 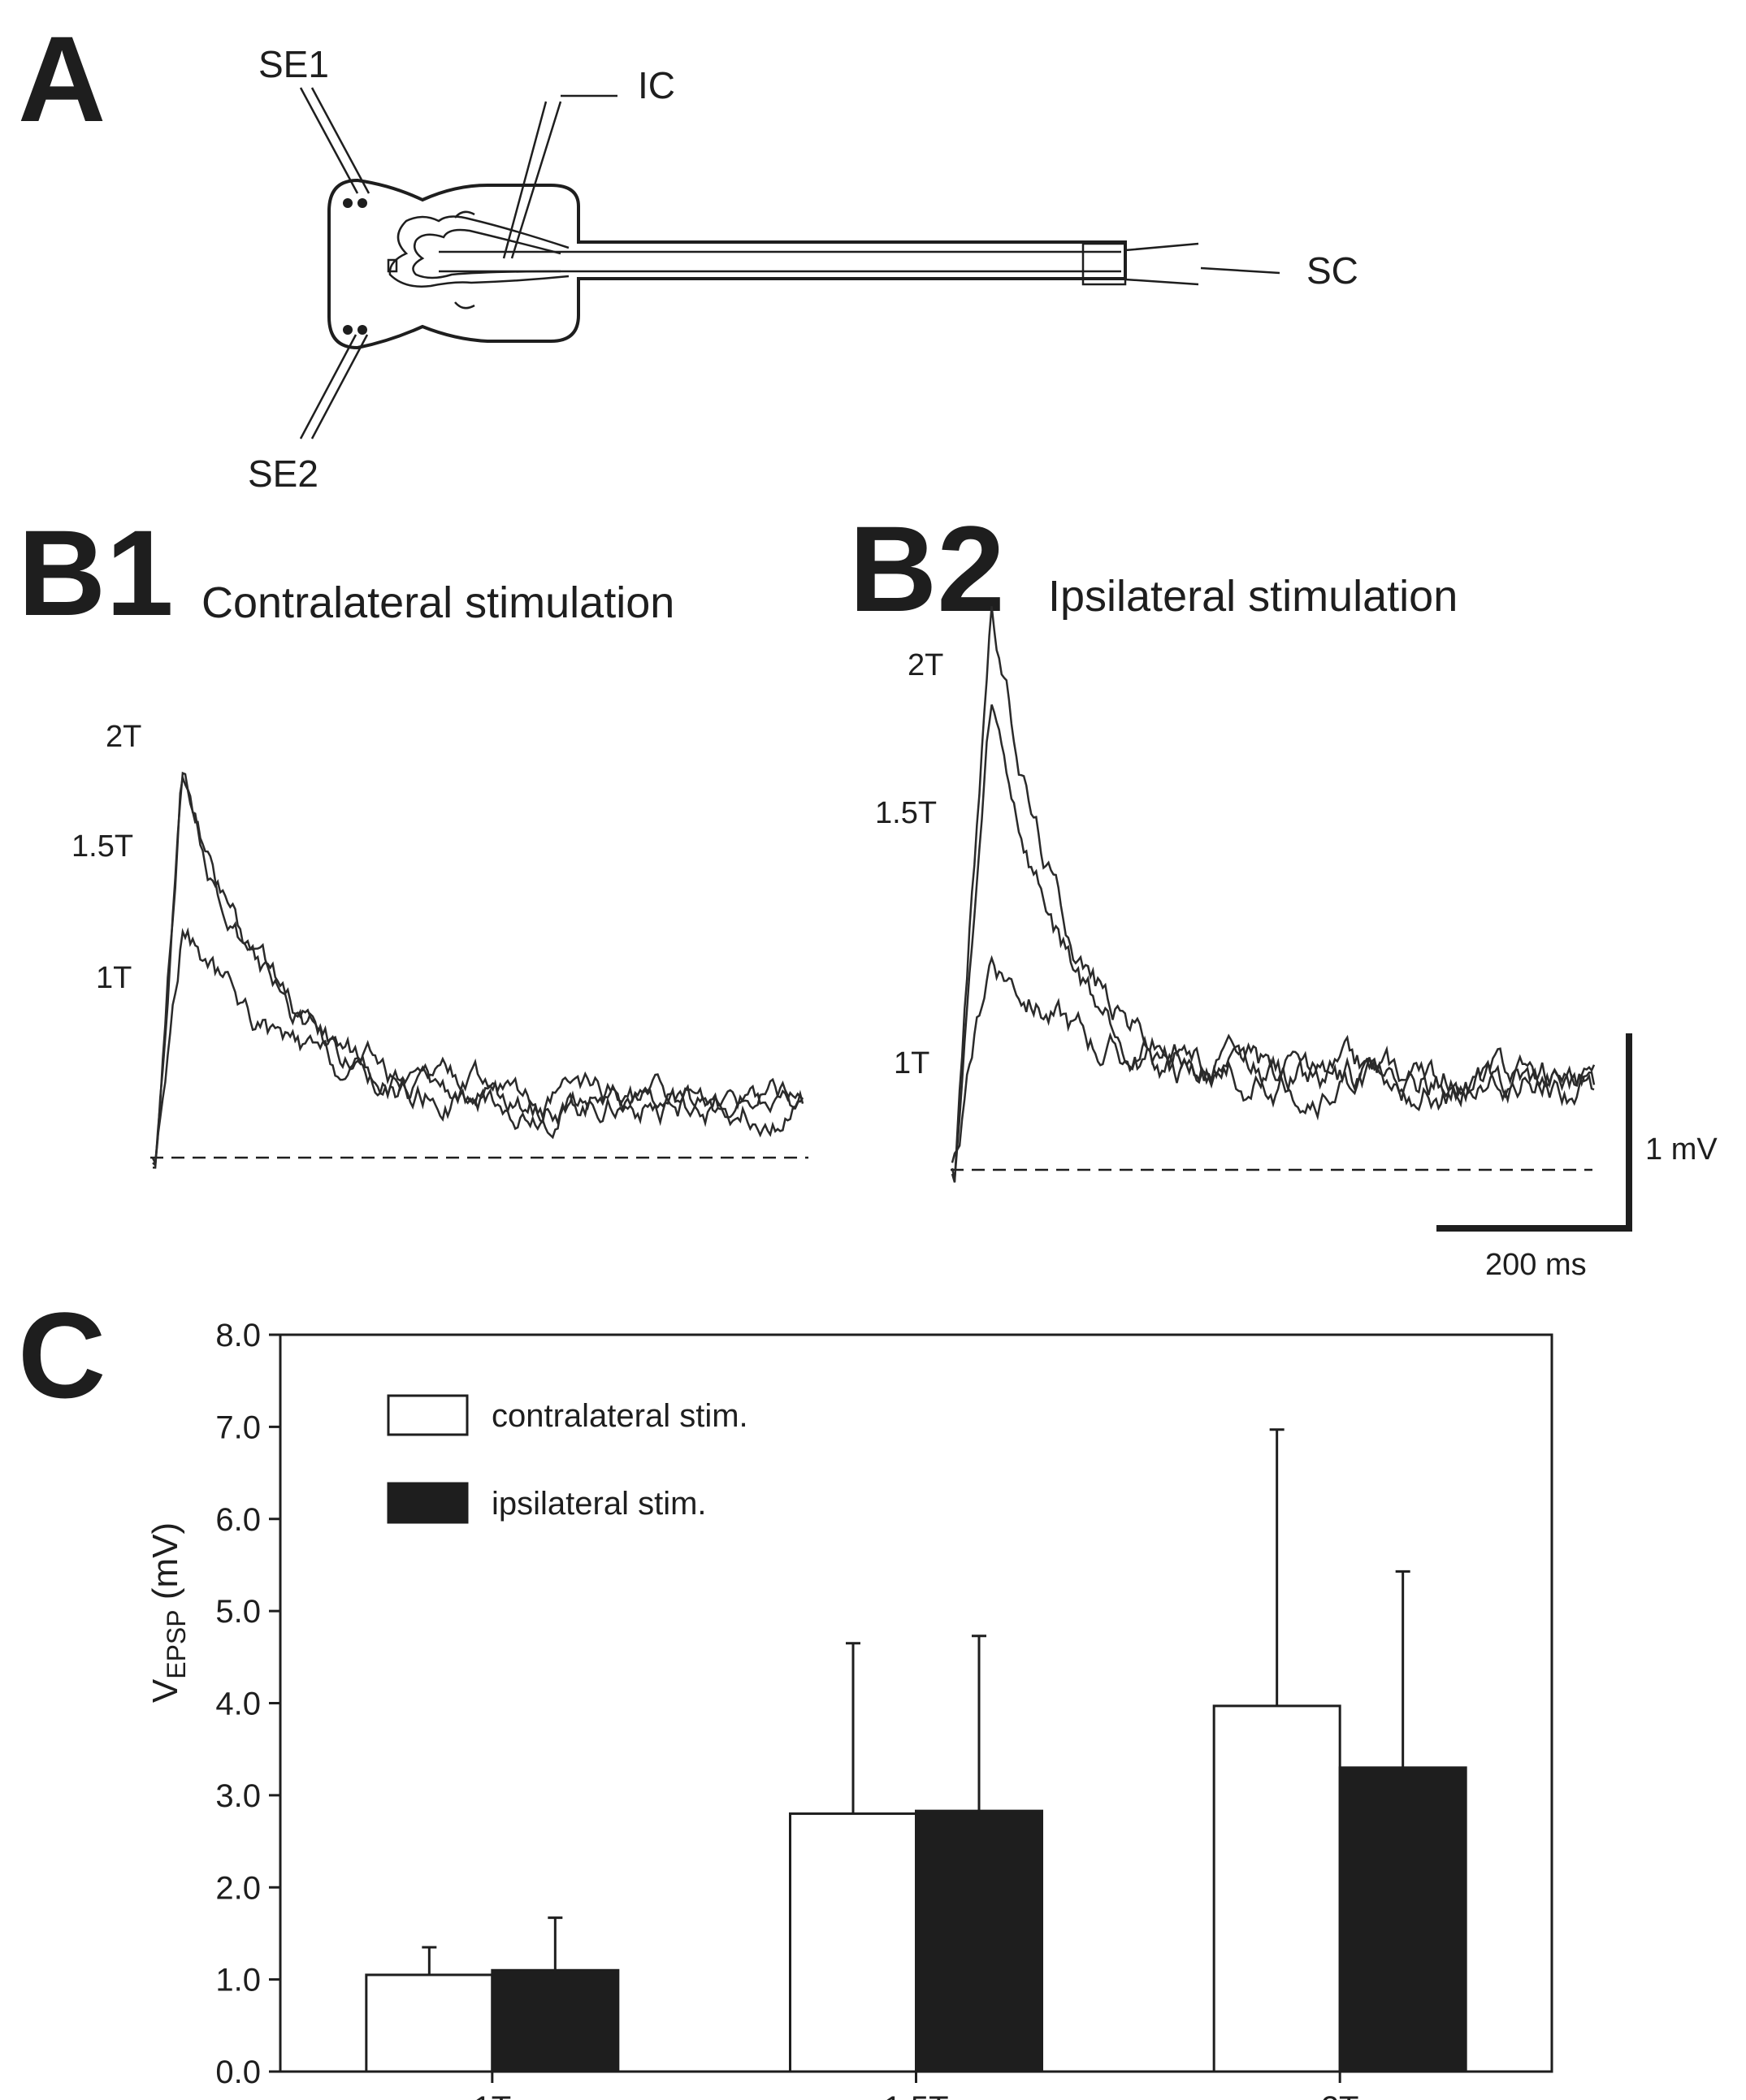 What do you see at coordinates (238, 1335) in the screenshot?
I see `y-tick-label: 8.0` at bounding box center [238, 1335].